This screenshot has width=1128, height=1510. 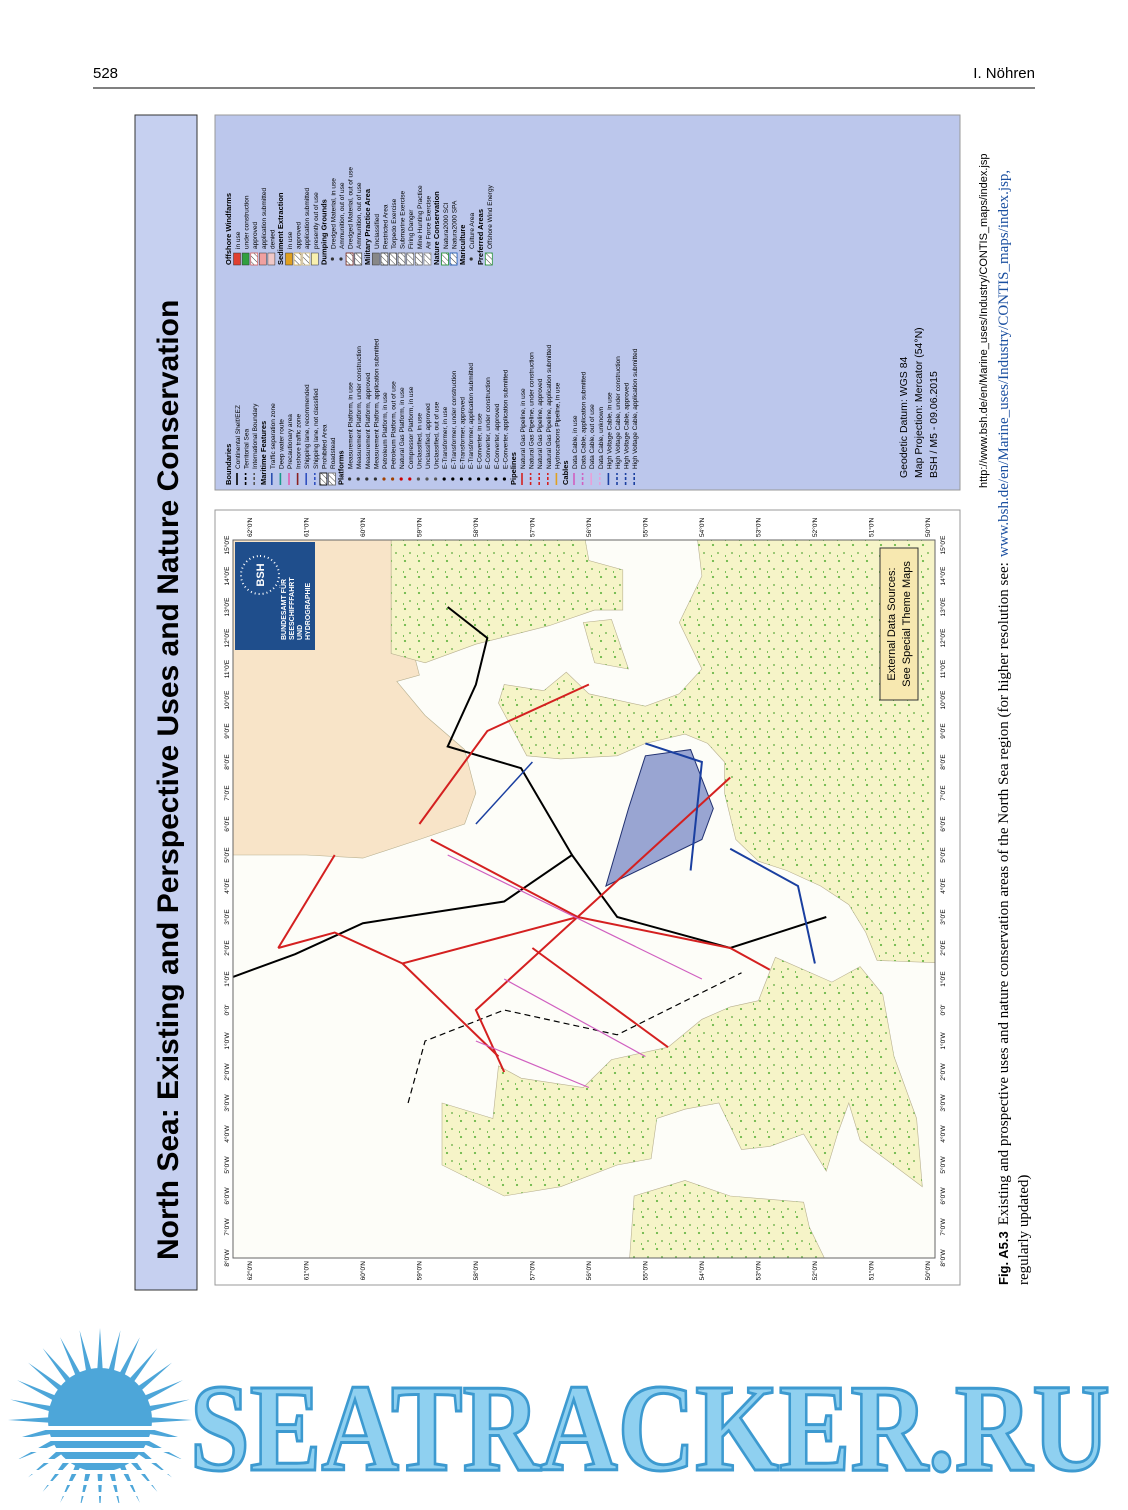 What do you see at coordinates (943, 638) in the screenshot?
I see `lon-label: 12°0'E` at bounding box center [943, 638].